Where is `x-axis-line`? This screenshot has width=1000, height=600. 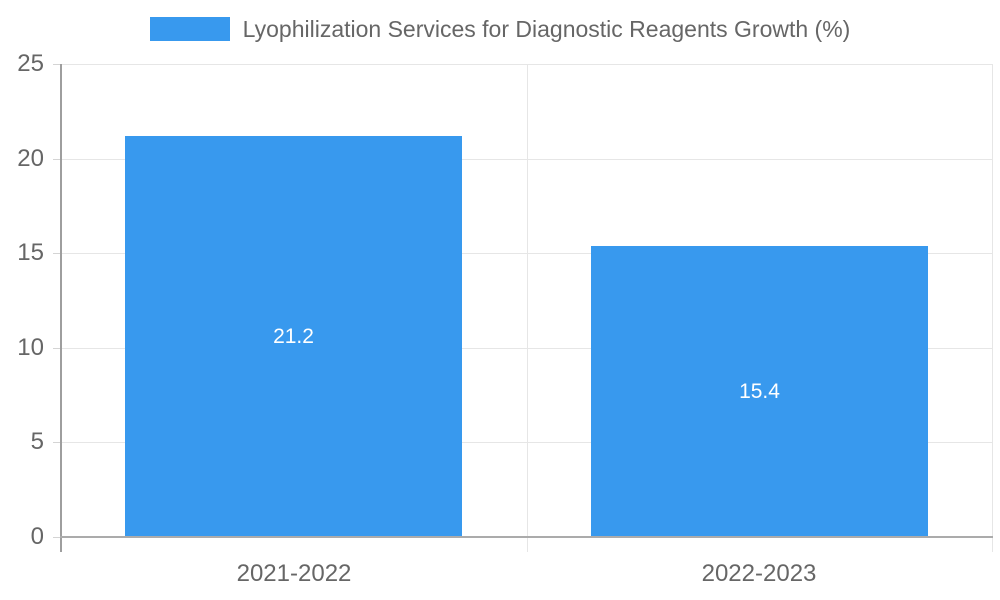 x-axis-line is located at coordinates (526, 537).